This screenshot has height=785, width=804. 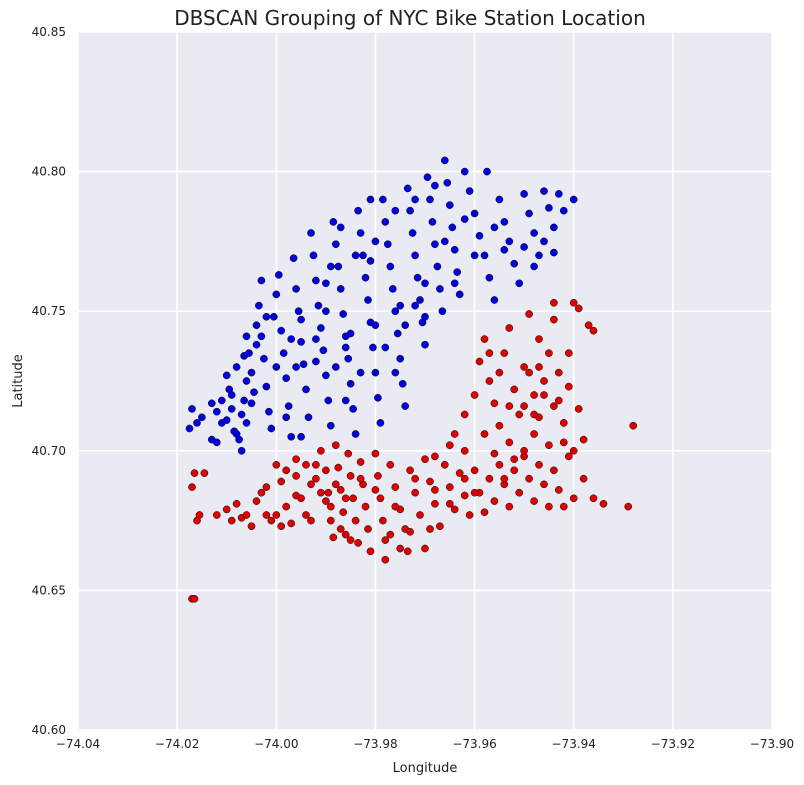 I want to click on x-tick-label: −73.96, so click(x=474, y=744).